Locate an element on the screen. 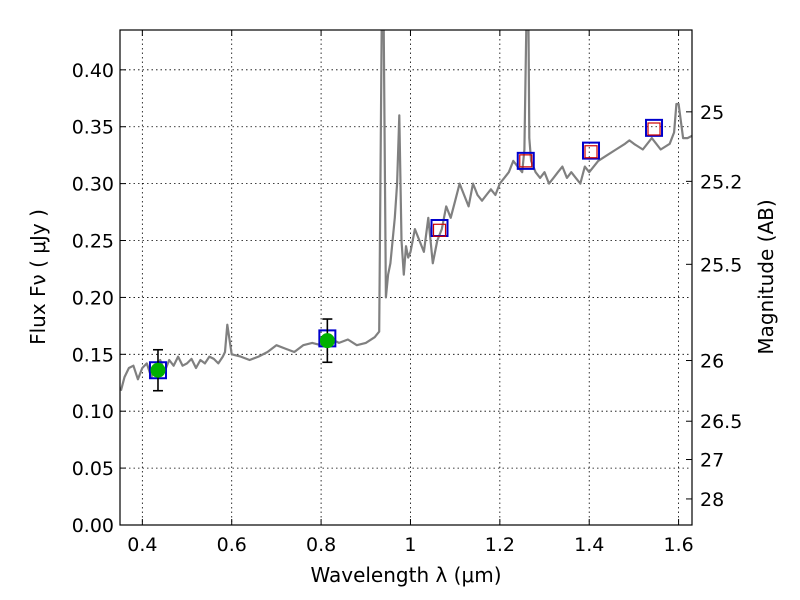  x-axis-label: Wavelength λ (μm) is located at coordinates (405, 575).